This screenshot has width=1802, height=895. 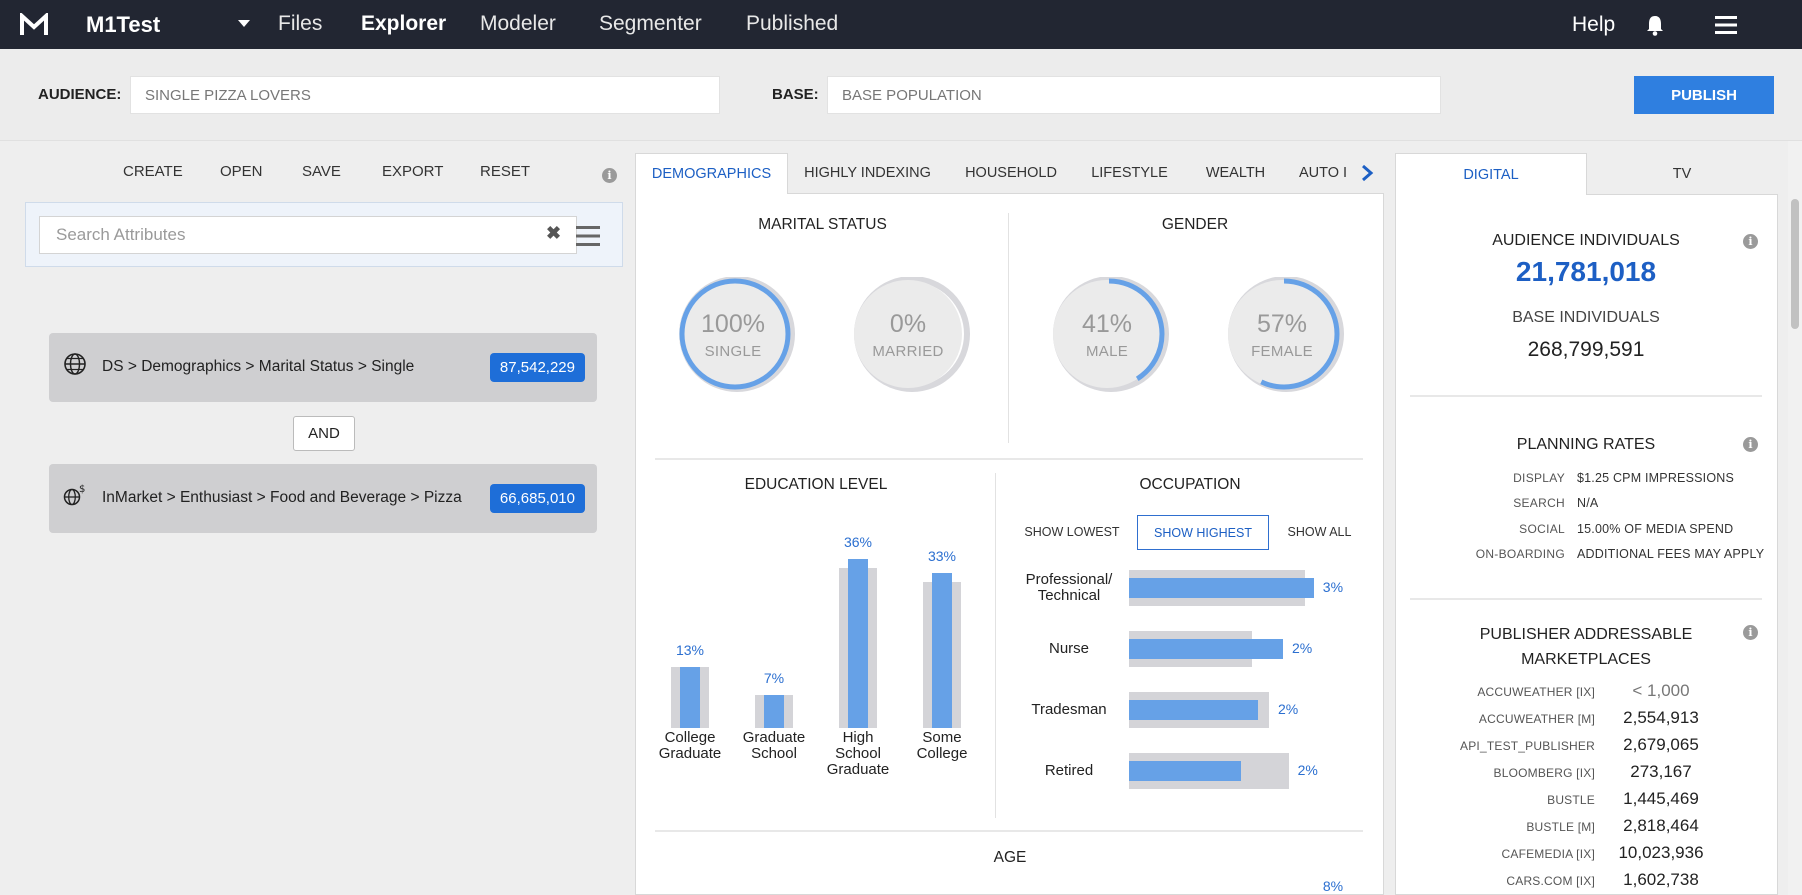 I want to click on nav-explorer: Explorer, so click(x=404, y=23).